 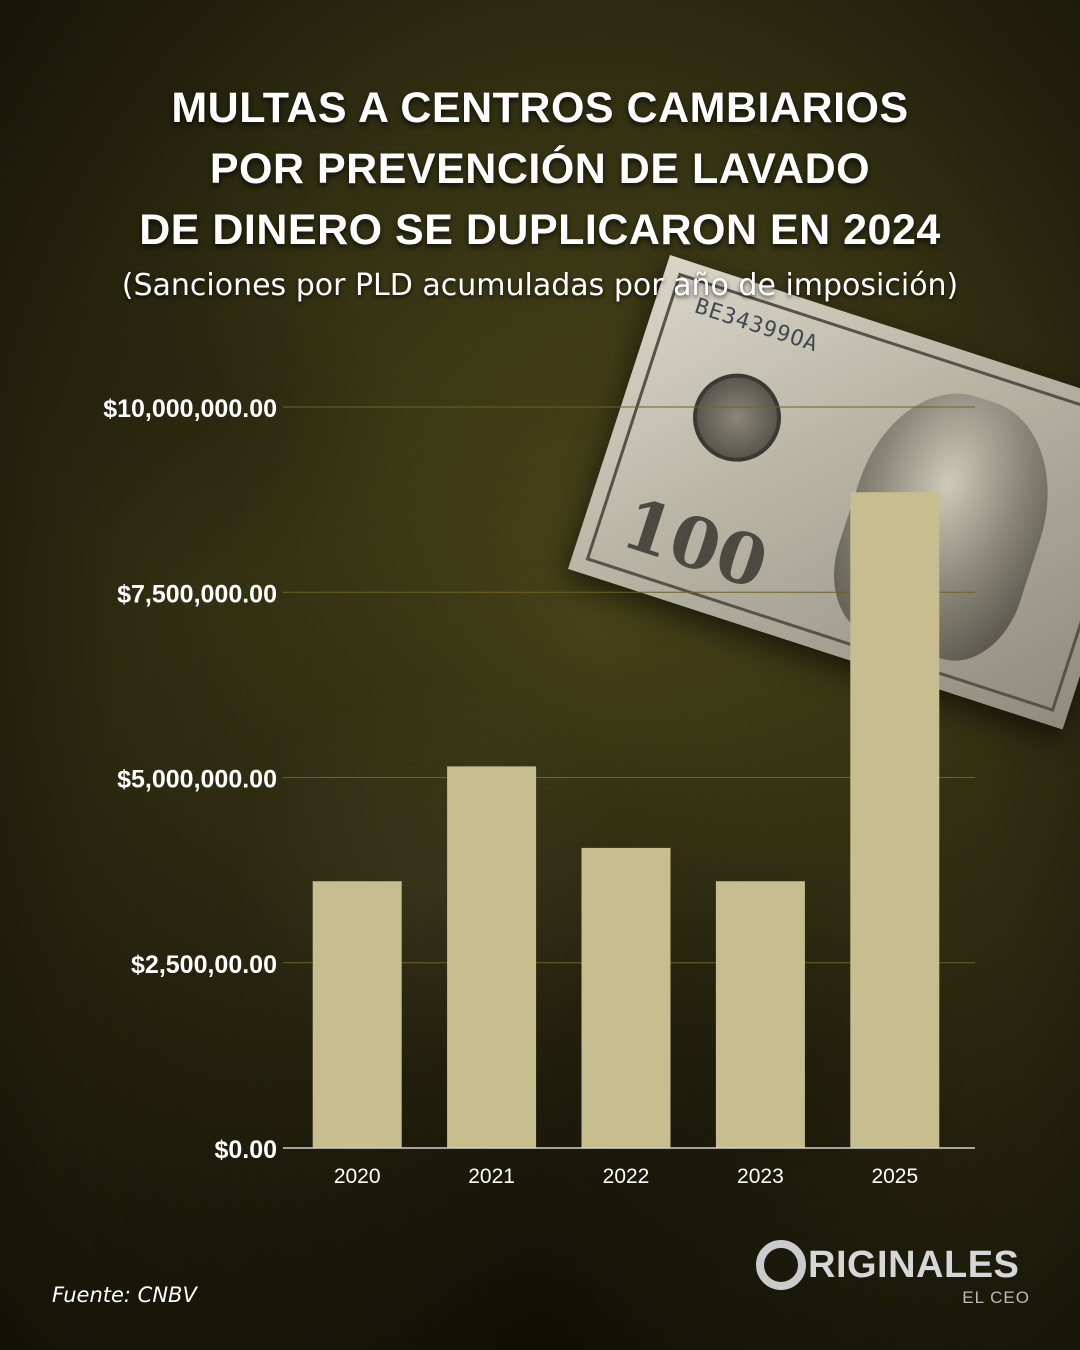 I want to click on y-tick-label: $5,000,000.00, so click(x=197, y=780).